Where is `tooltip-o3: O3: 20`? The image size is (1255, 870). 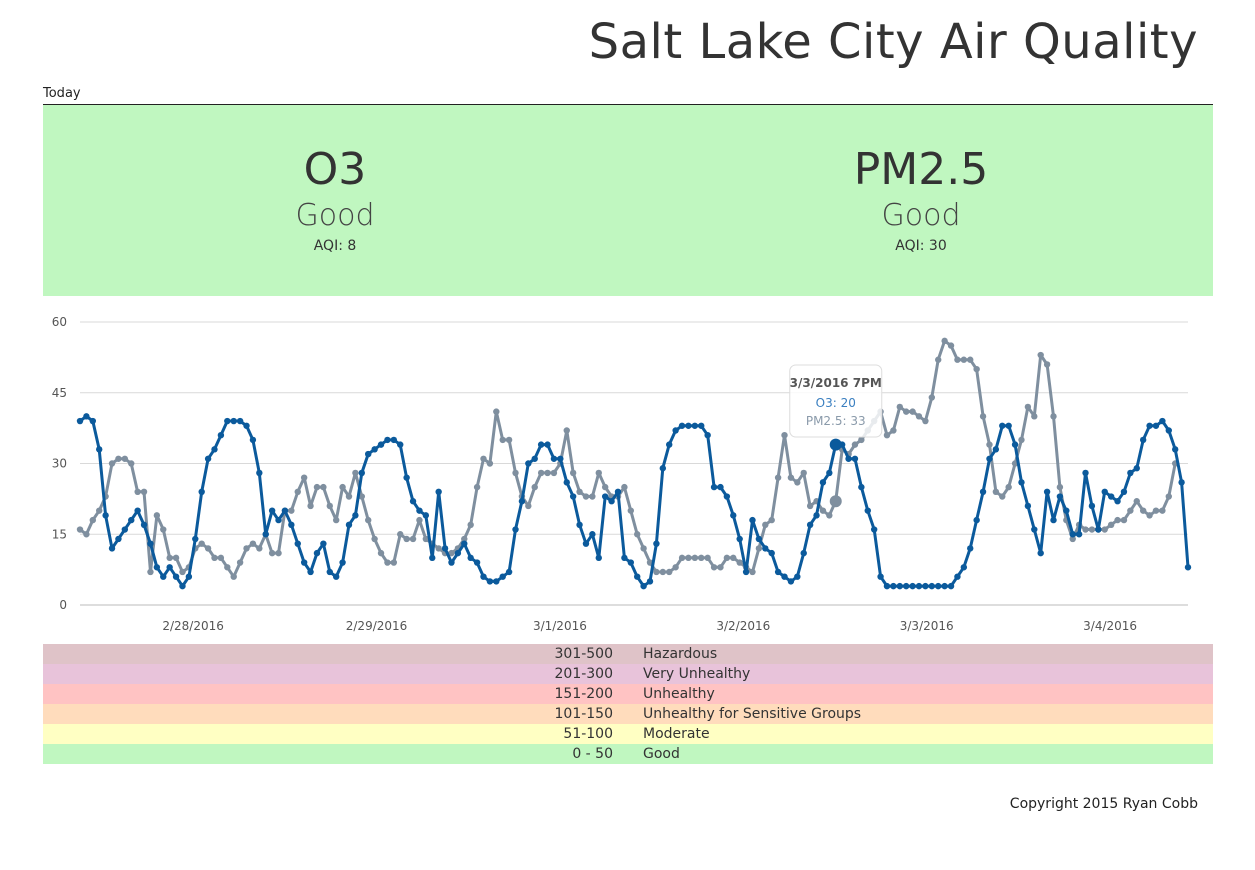
tooltip-o3: O3: 20 is located at coordinates (836, 403).